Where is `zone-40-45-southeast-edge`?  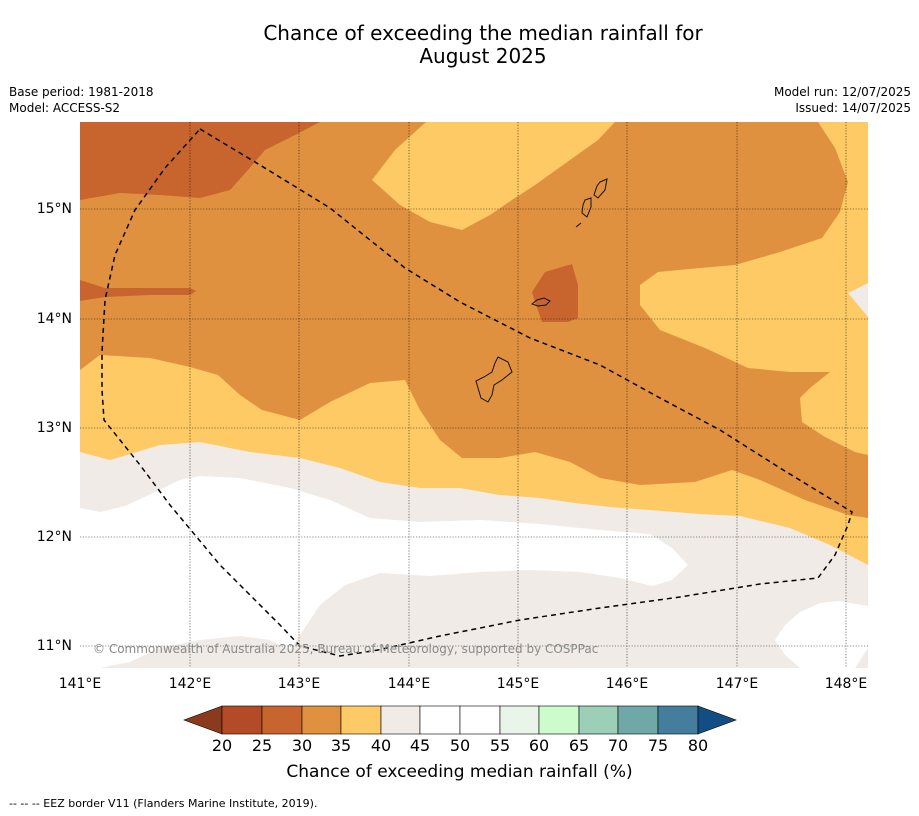 zone-40-45-southeast-edge is located at coordinates (861, 658).